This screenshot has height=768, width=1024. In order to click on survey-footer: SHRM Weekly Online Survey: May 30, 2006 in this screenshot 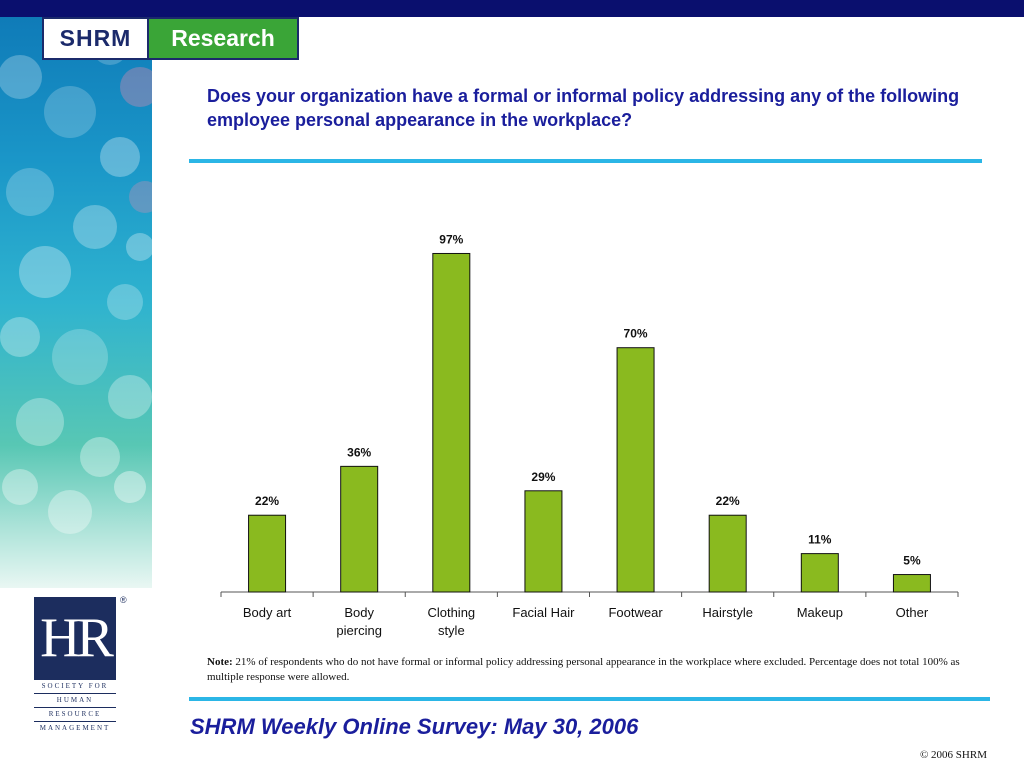, I will do `click(414, 726)`.